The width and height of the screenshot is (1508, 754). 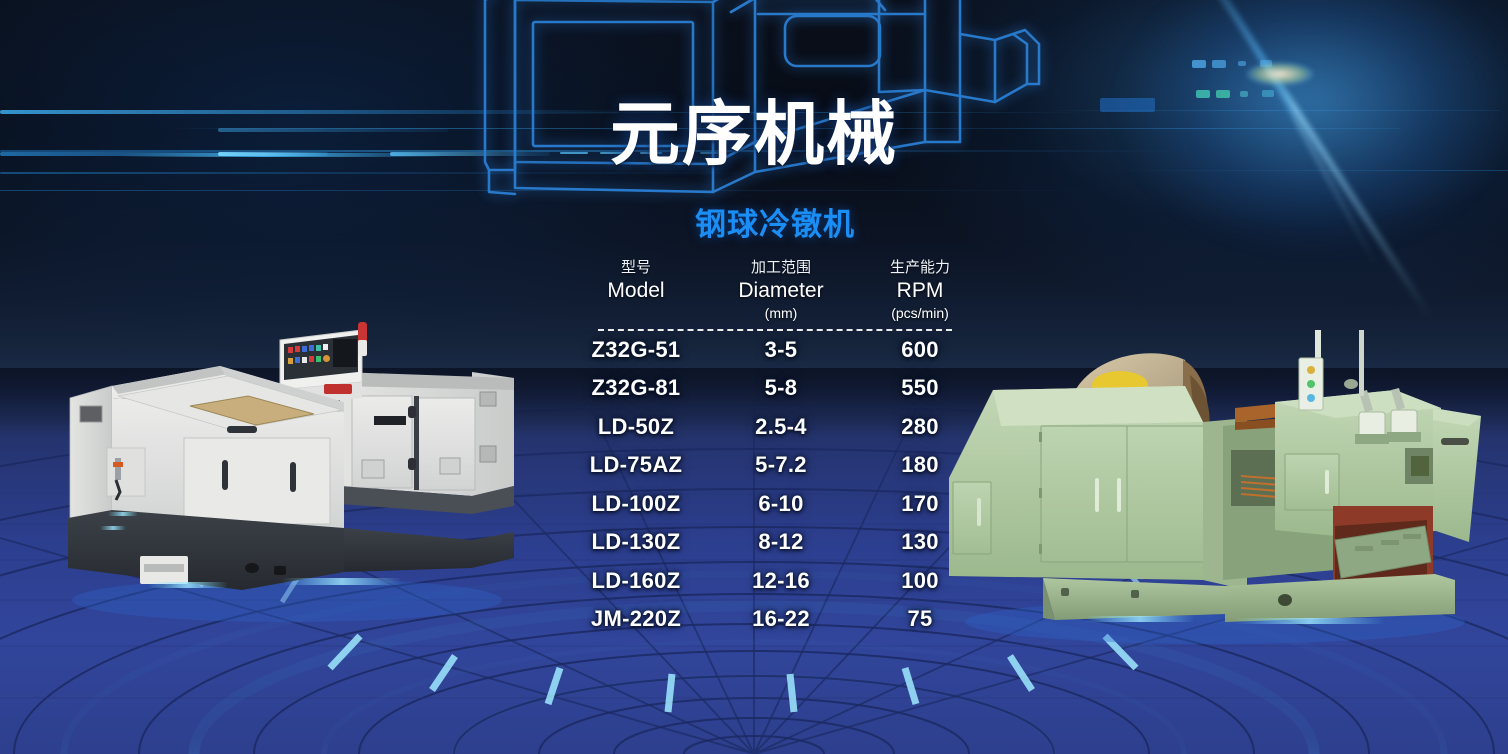 I want to click on cell-rpm: 550, so click(x=920, y=388).